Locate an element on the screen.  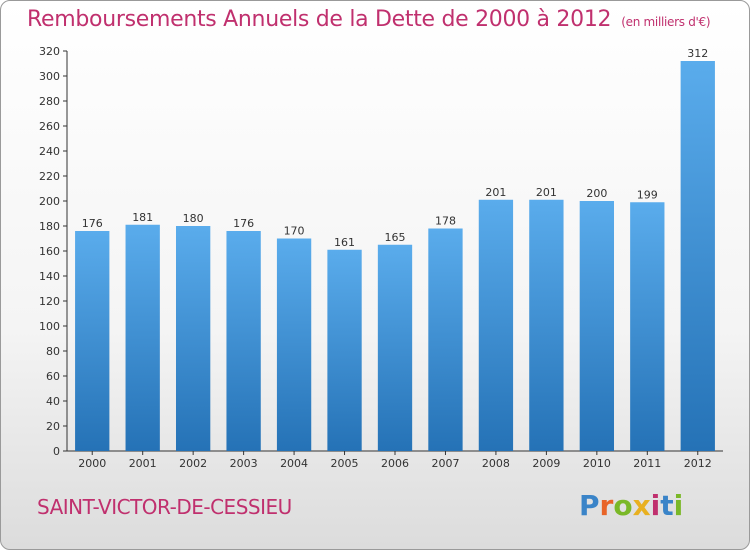
x-tick-label: 2006 is located at coordinates (395, 463).